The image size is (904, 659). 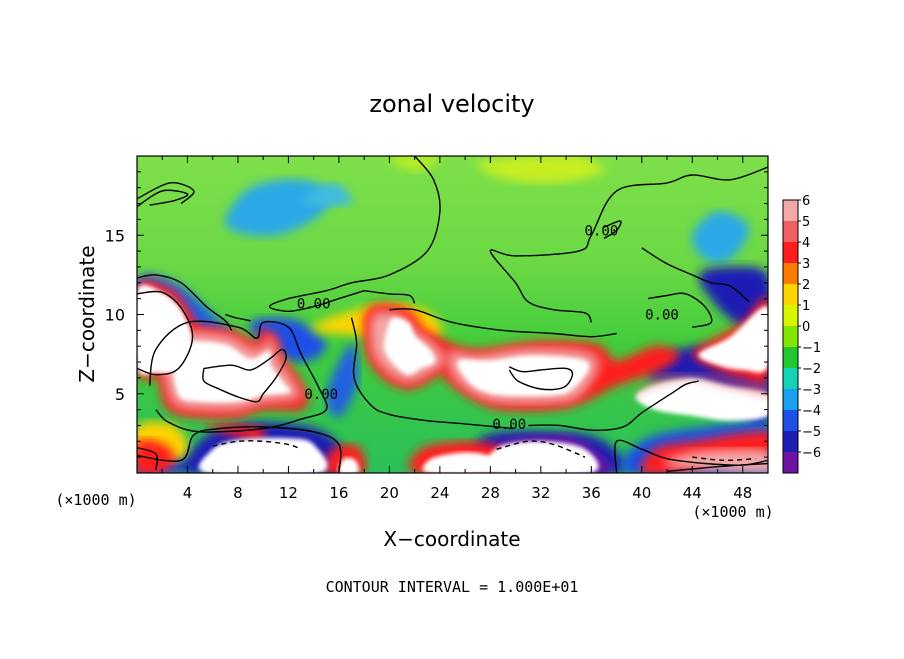 What do you see at coordinates (321, 395) in the screenshot?
I see `contour-label-1: 0.00` at bounding box center [321, 395].